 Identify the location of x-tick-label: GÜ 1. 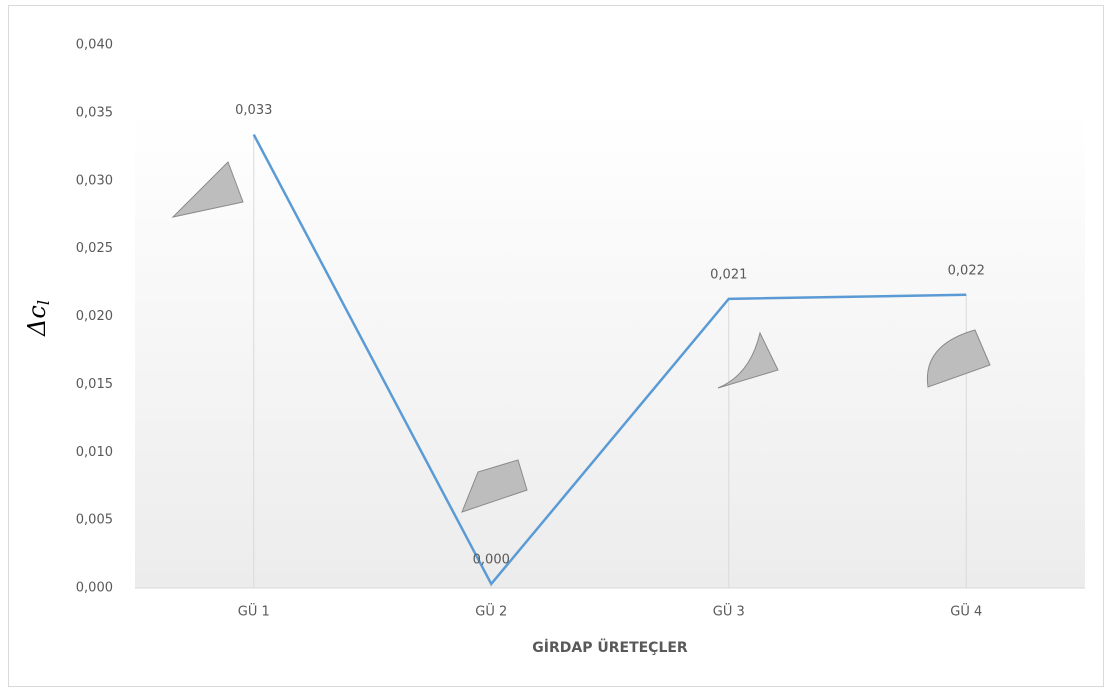
(254, 611).